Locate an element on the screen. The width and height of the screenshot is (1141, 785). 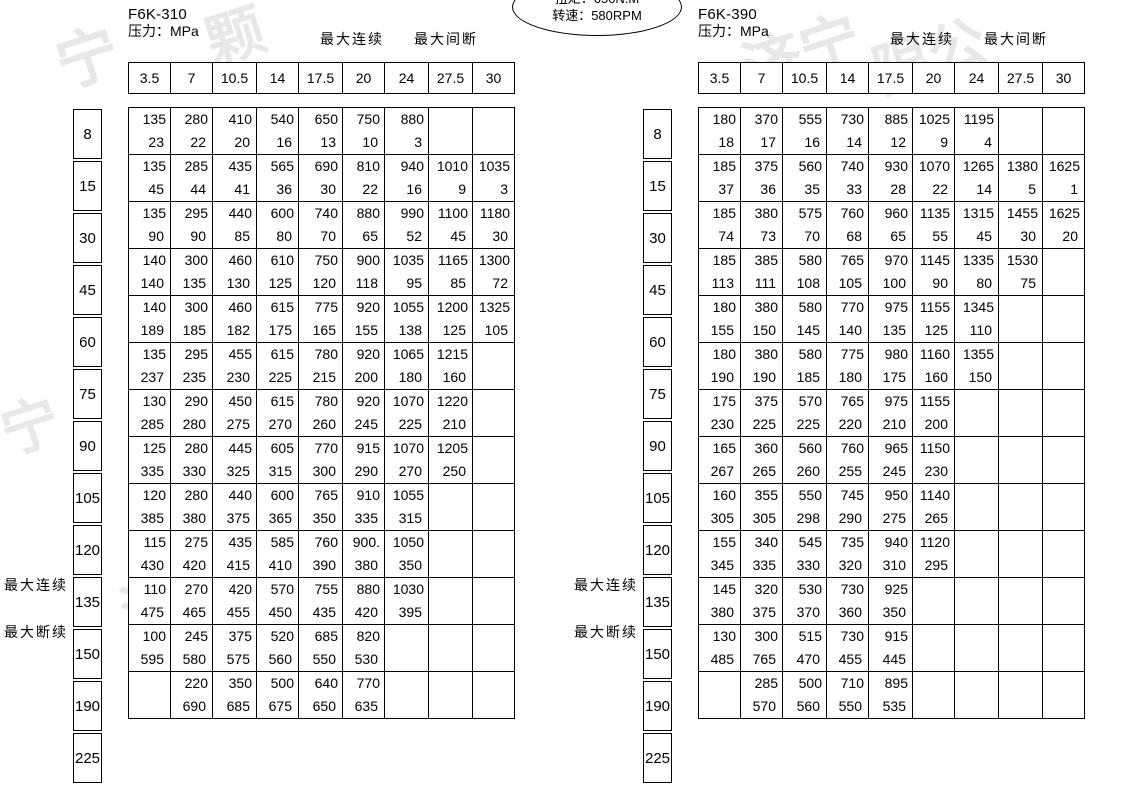
data-cell-right-190-14: 730 455 is located at coordinates (847, 648).